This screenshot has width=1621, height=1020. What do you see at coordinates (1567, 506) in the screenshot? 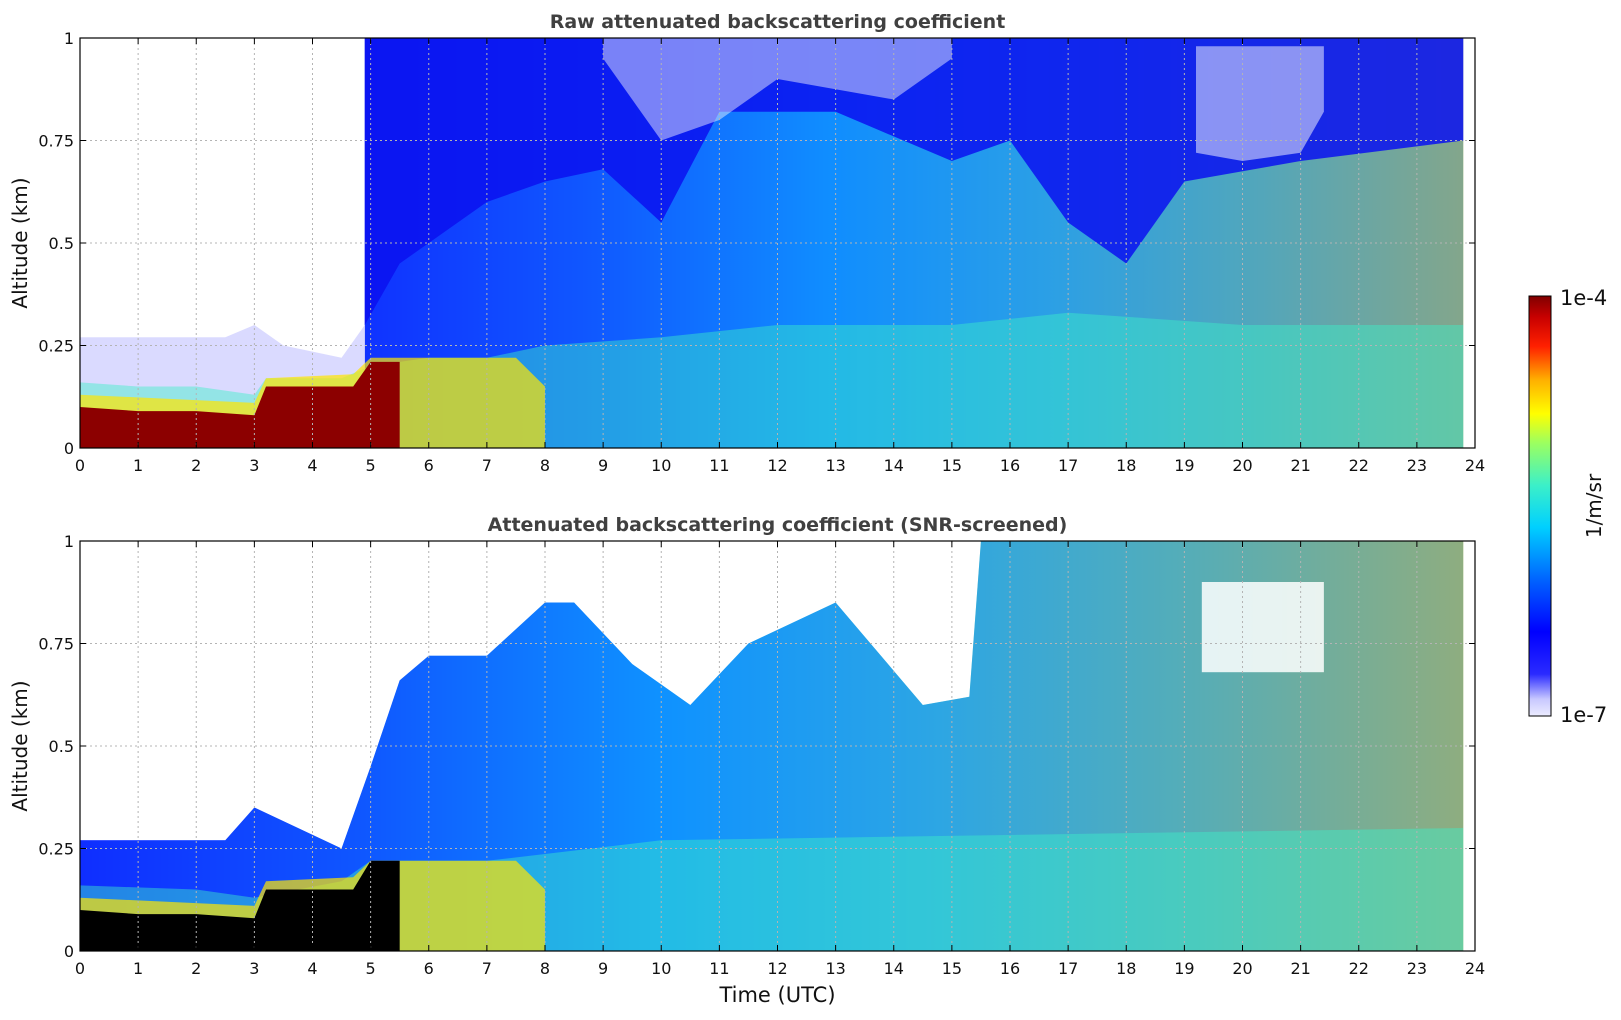
I see `colorbar: 1e-4 1e-7 1/m/sr` at bounding box center [1567, 506].